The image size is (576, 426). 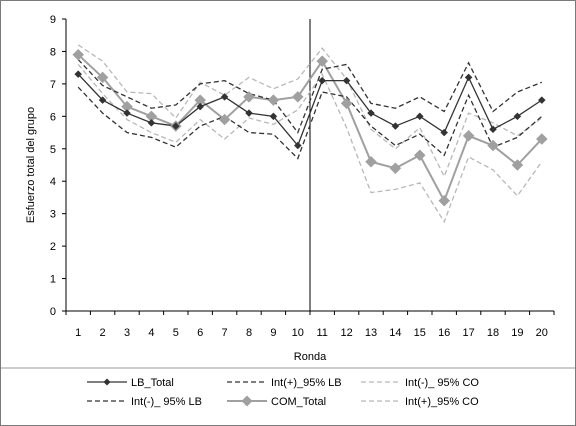 I want to click on legend-item-5: Int(+)_95% CO, so click(x=420, y=402).